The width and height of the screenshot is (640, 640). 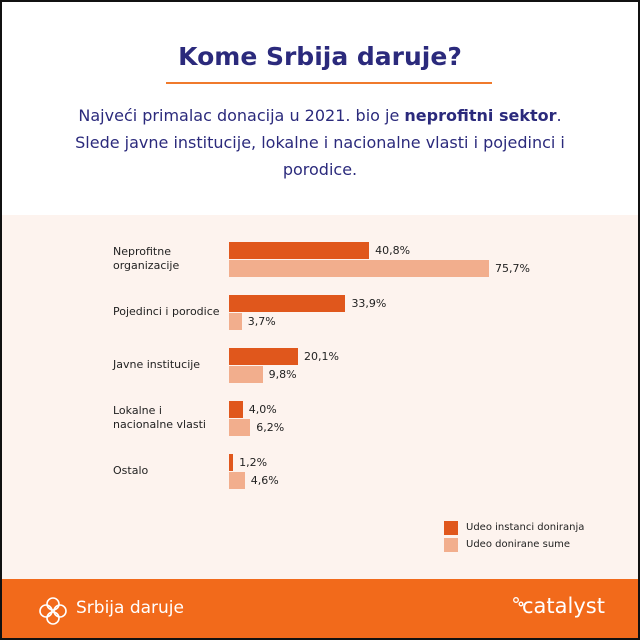 What do you see at coordinates (264, 480) in the screenshot?
I see `value-label: 4,6%` at bounding box center [264, 480].